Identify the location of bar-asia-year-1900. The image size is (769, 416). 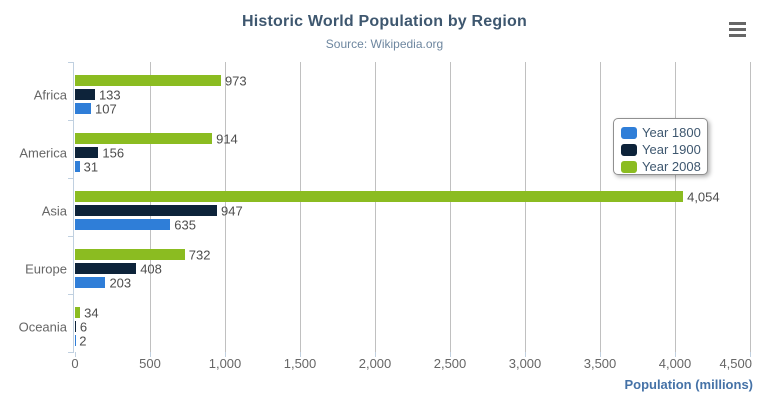
(146, 210).